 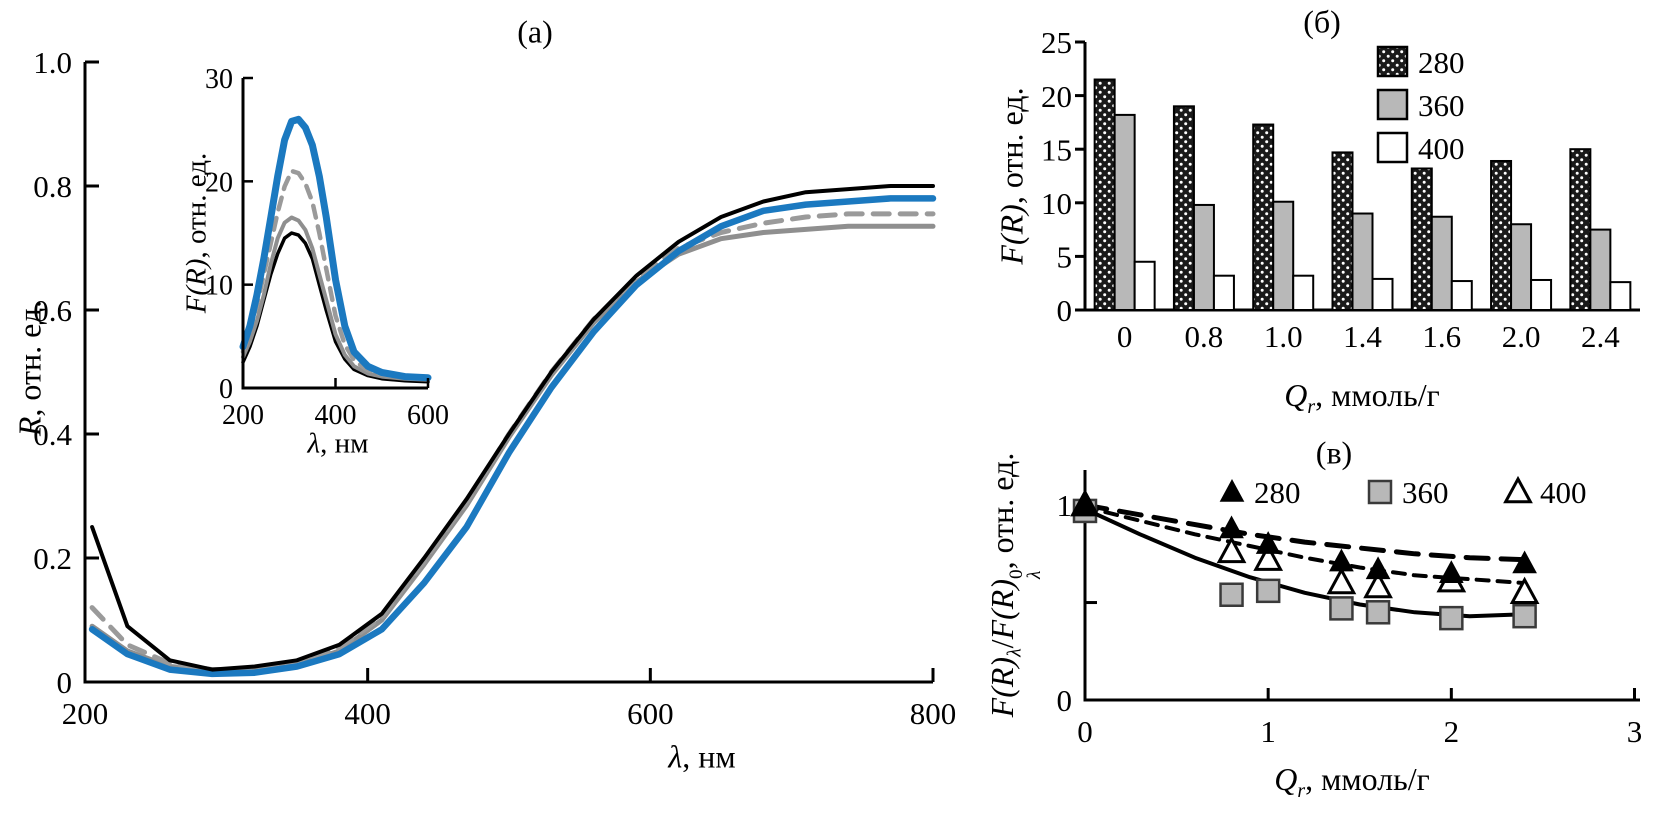 I want to click on panel-a-title: (а), so click(x=535, y=31).